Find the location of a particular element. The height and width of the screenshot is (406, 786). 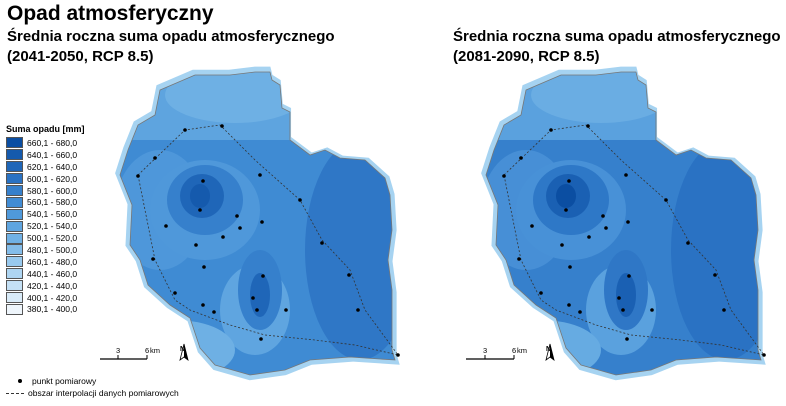

legend-point-label: punkt pomiarowy is located at coordinates (64, 381).